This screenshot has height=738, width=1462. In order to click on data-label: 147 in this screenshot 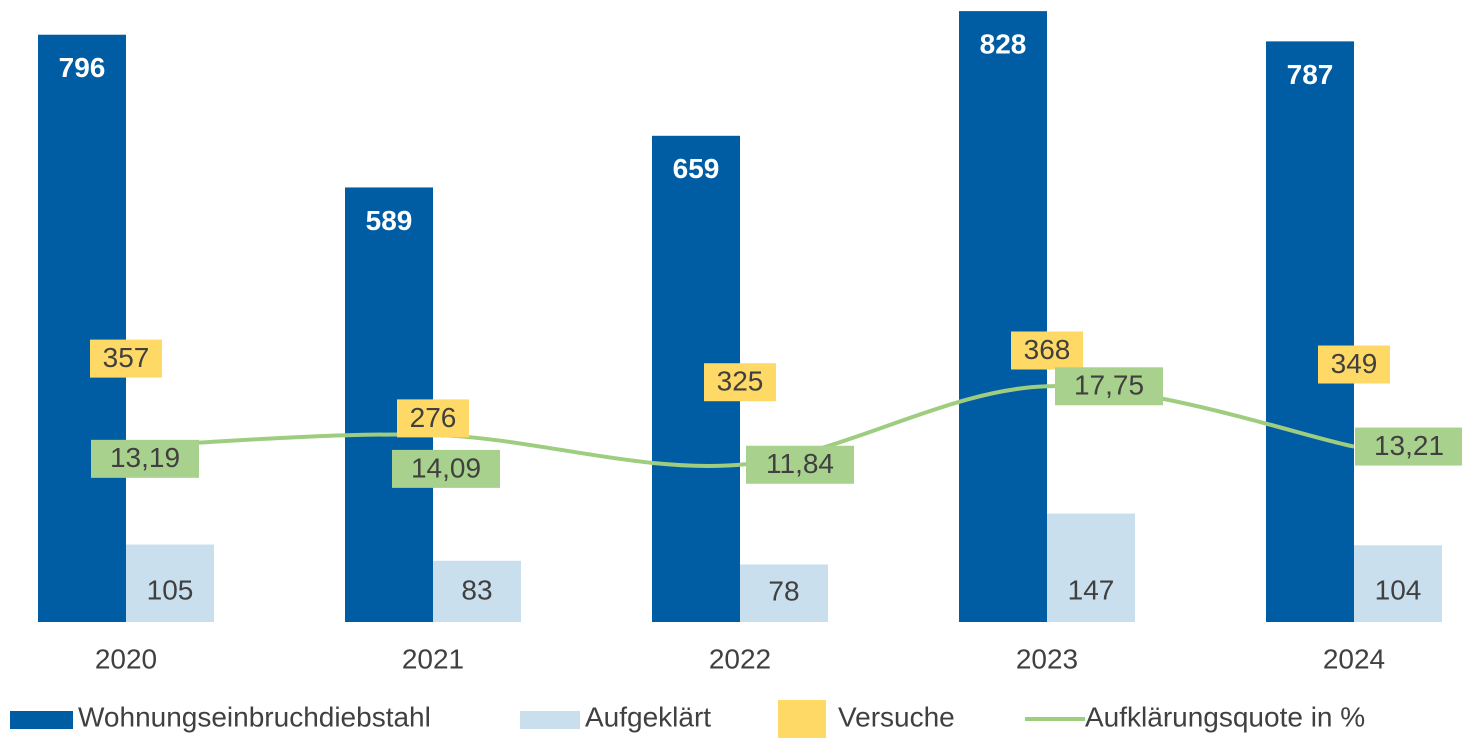, I will do `click(1091, 589)`.